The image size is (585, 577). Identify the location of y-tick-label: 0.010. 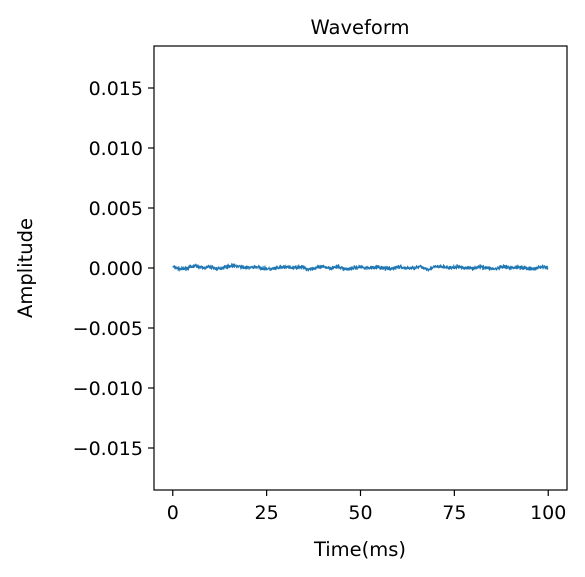
(116, 149).